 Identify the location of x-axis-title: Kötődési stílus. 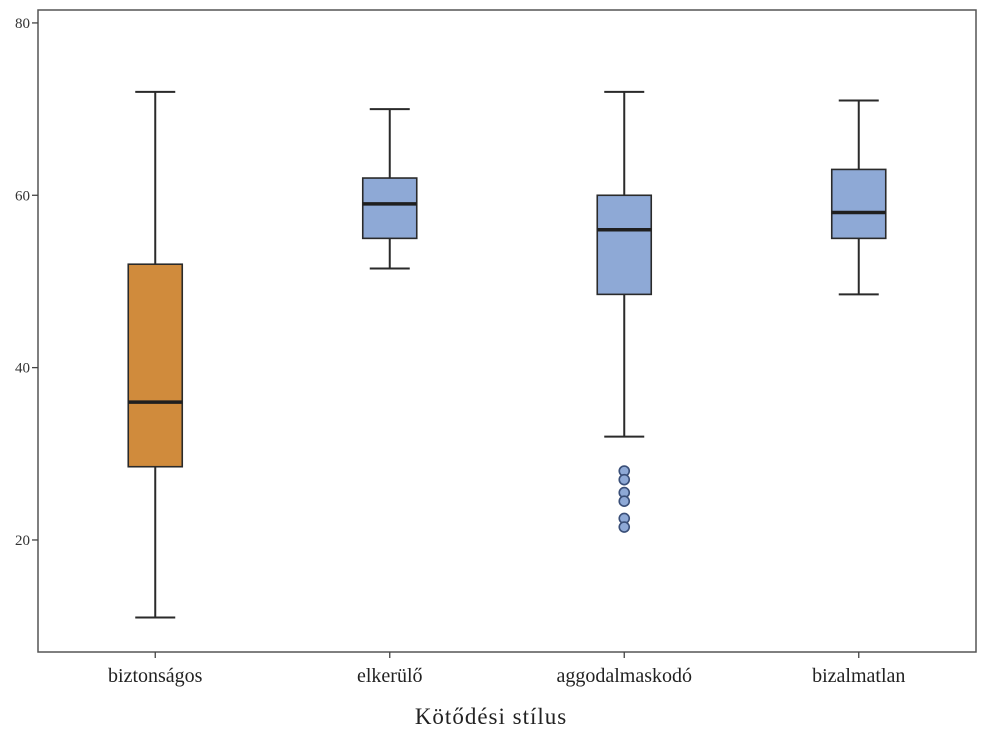
(491, 716).